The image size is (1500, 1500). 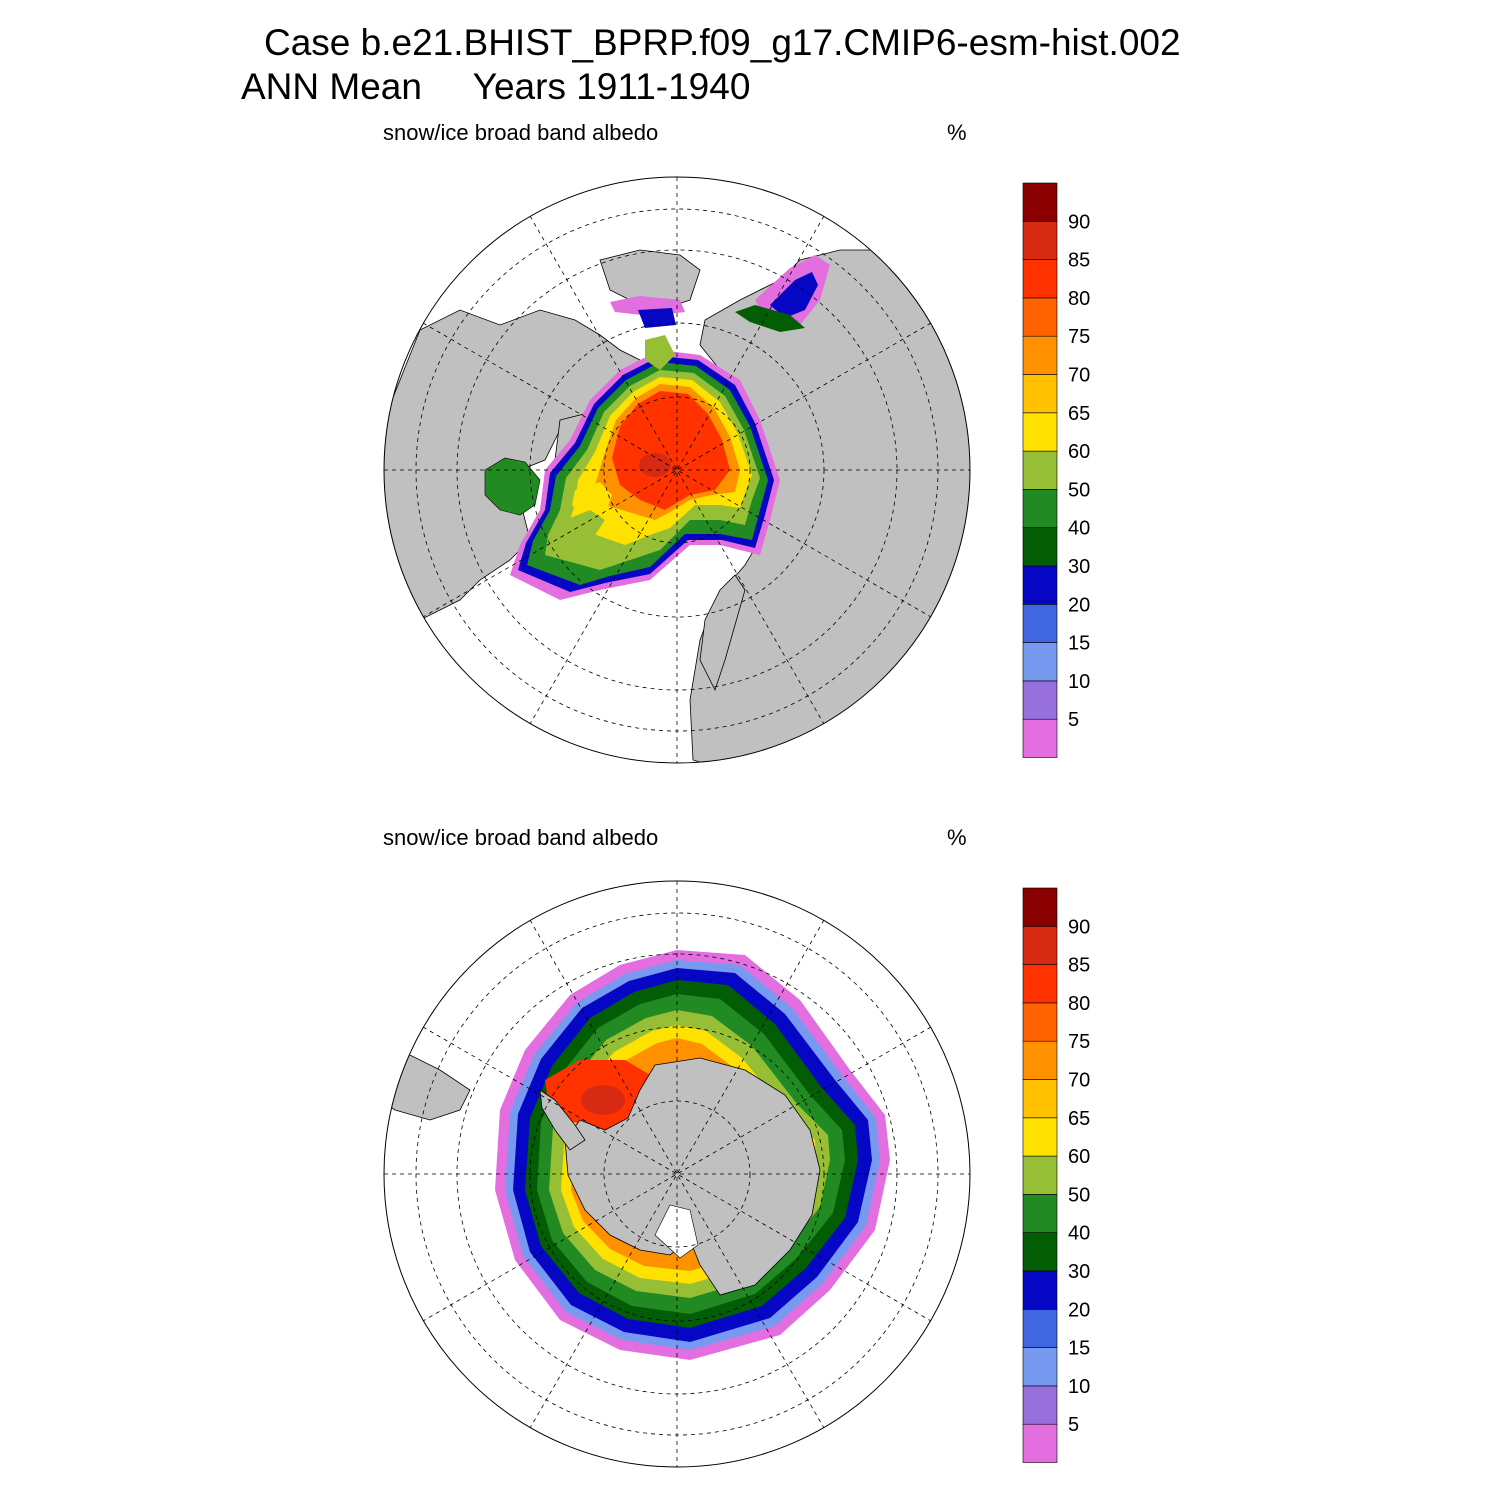 What do you see at coordinates (1079, 1387) in the screenshot?
I see `south-colorbar-label-1: 10` at bounding box center [1079, 1387].